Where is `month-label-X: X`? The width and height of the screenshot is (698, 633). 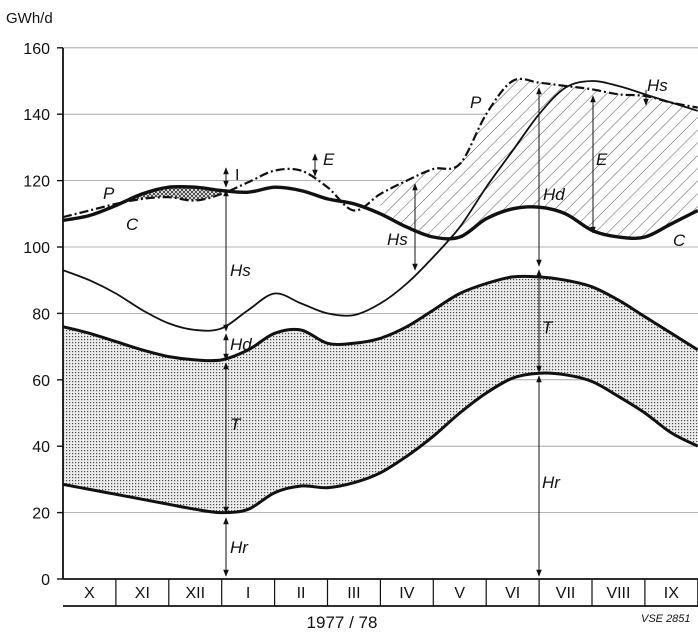 month-label-X: X is located at coordinates (89, 593).